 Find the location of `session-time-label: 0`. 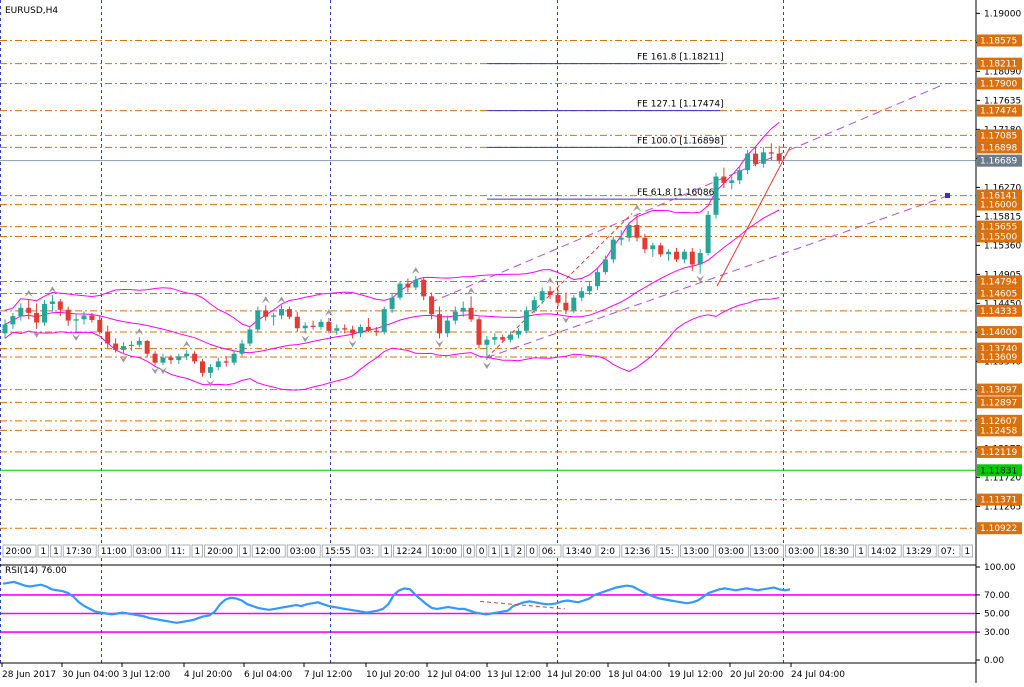

session-time-label: 0 is located at coordinates (532, 552).